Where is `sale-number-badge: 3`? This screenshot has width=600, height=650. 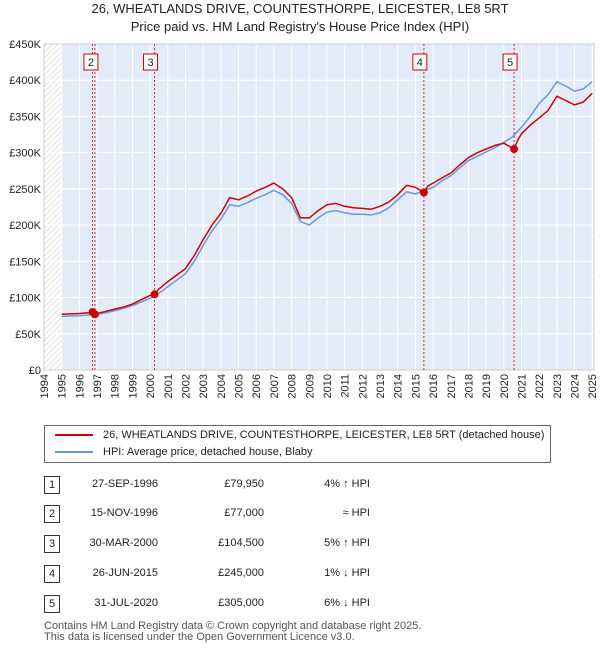 sale-number-badge: 3 is located at coordinates (52, 544).